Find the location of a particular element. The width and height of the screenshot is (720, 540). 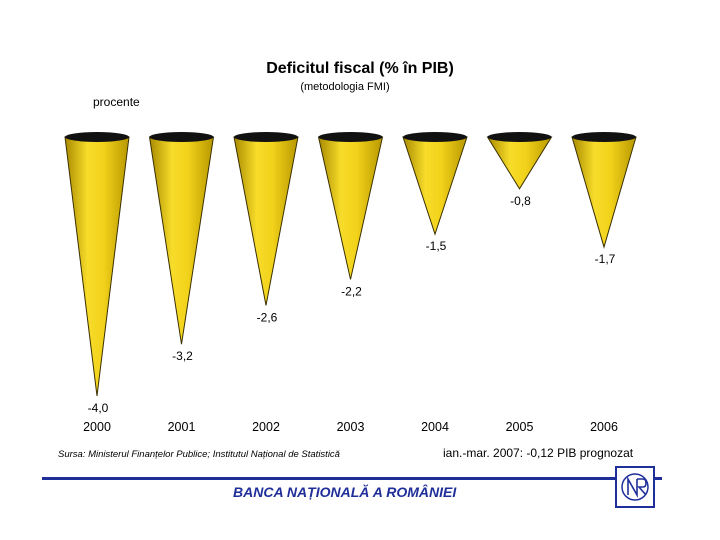

forecast-note: ian.-mar. 2007: -0,12 PIB prognozat is located at coordinates (538, 453).